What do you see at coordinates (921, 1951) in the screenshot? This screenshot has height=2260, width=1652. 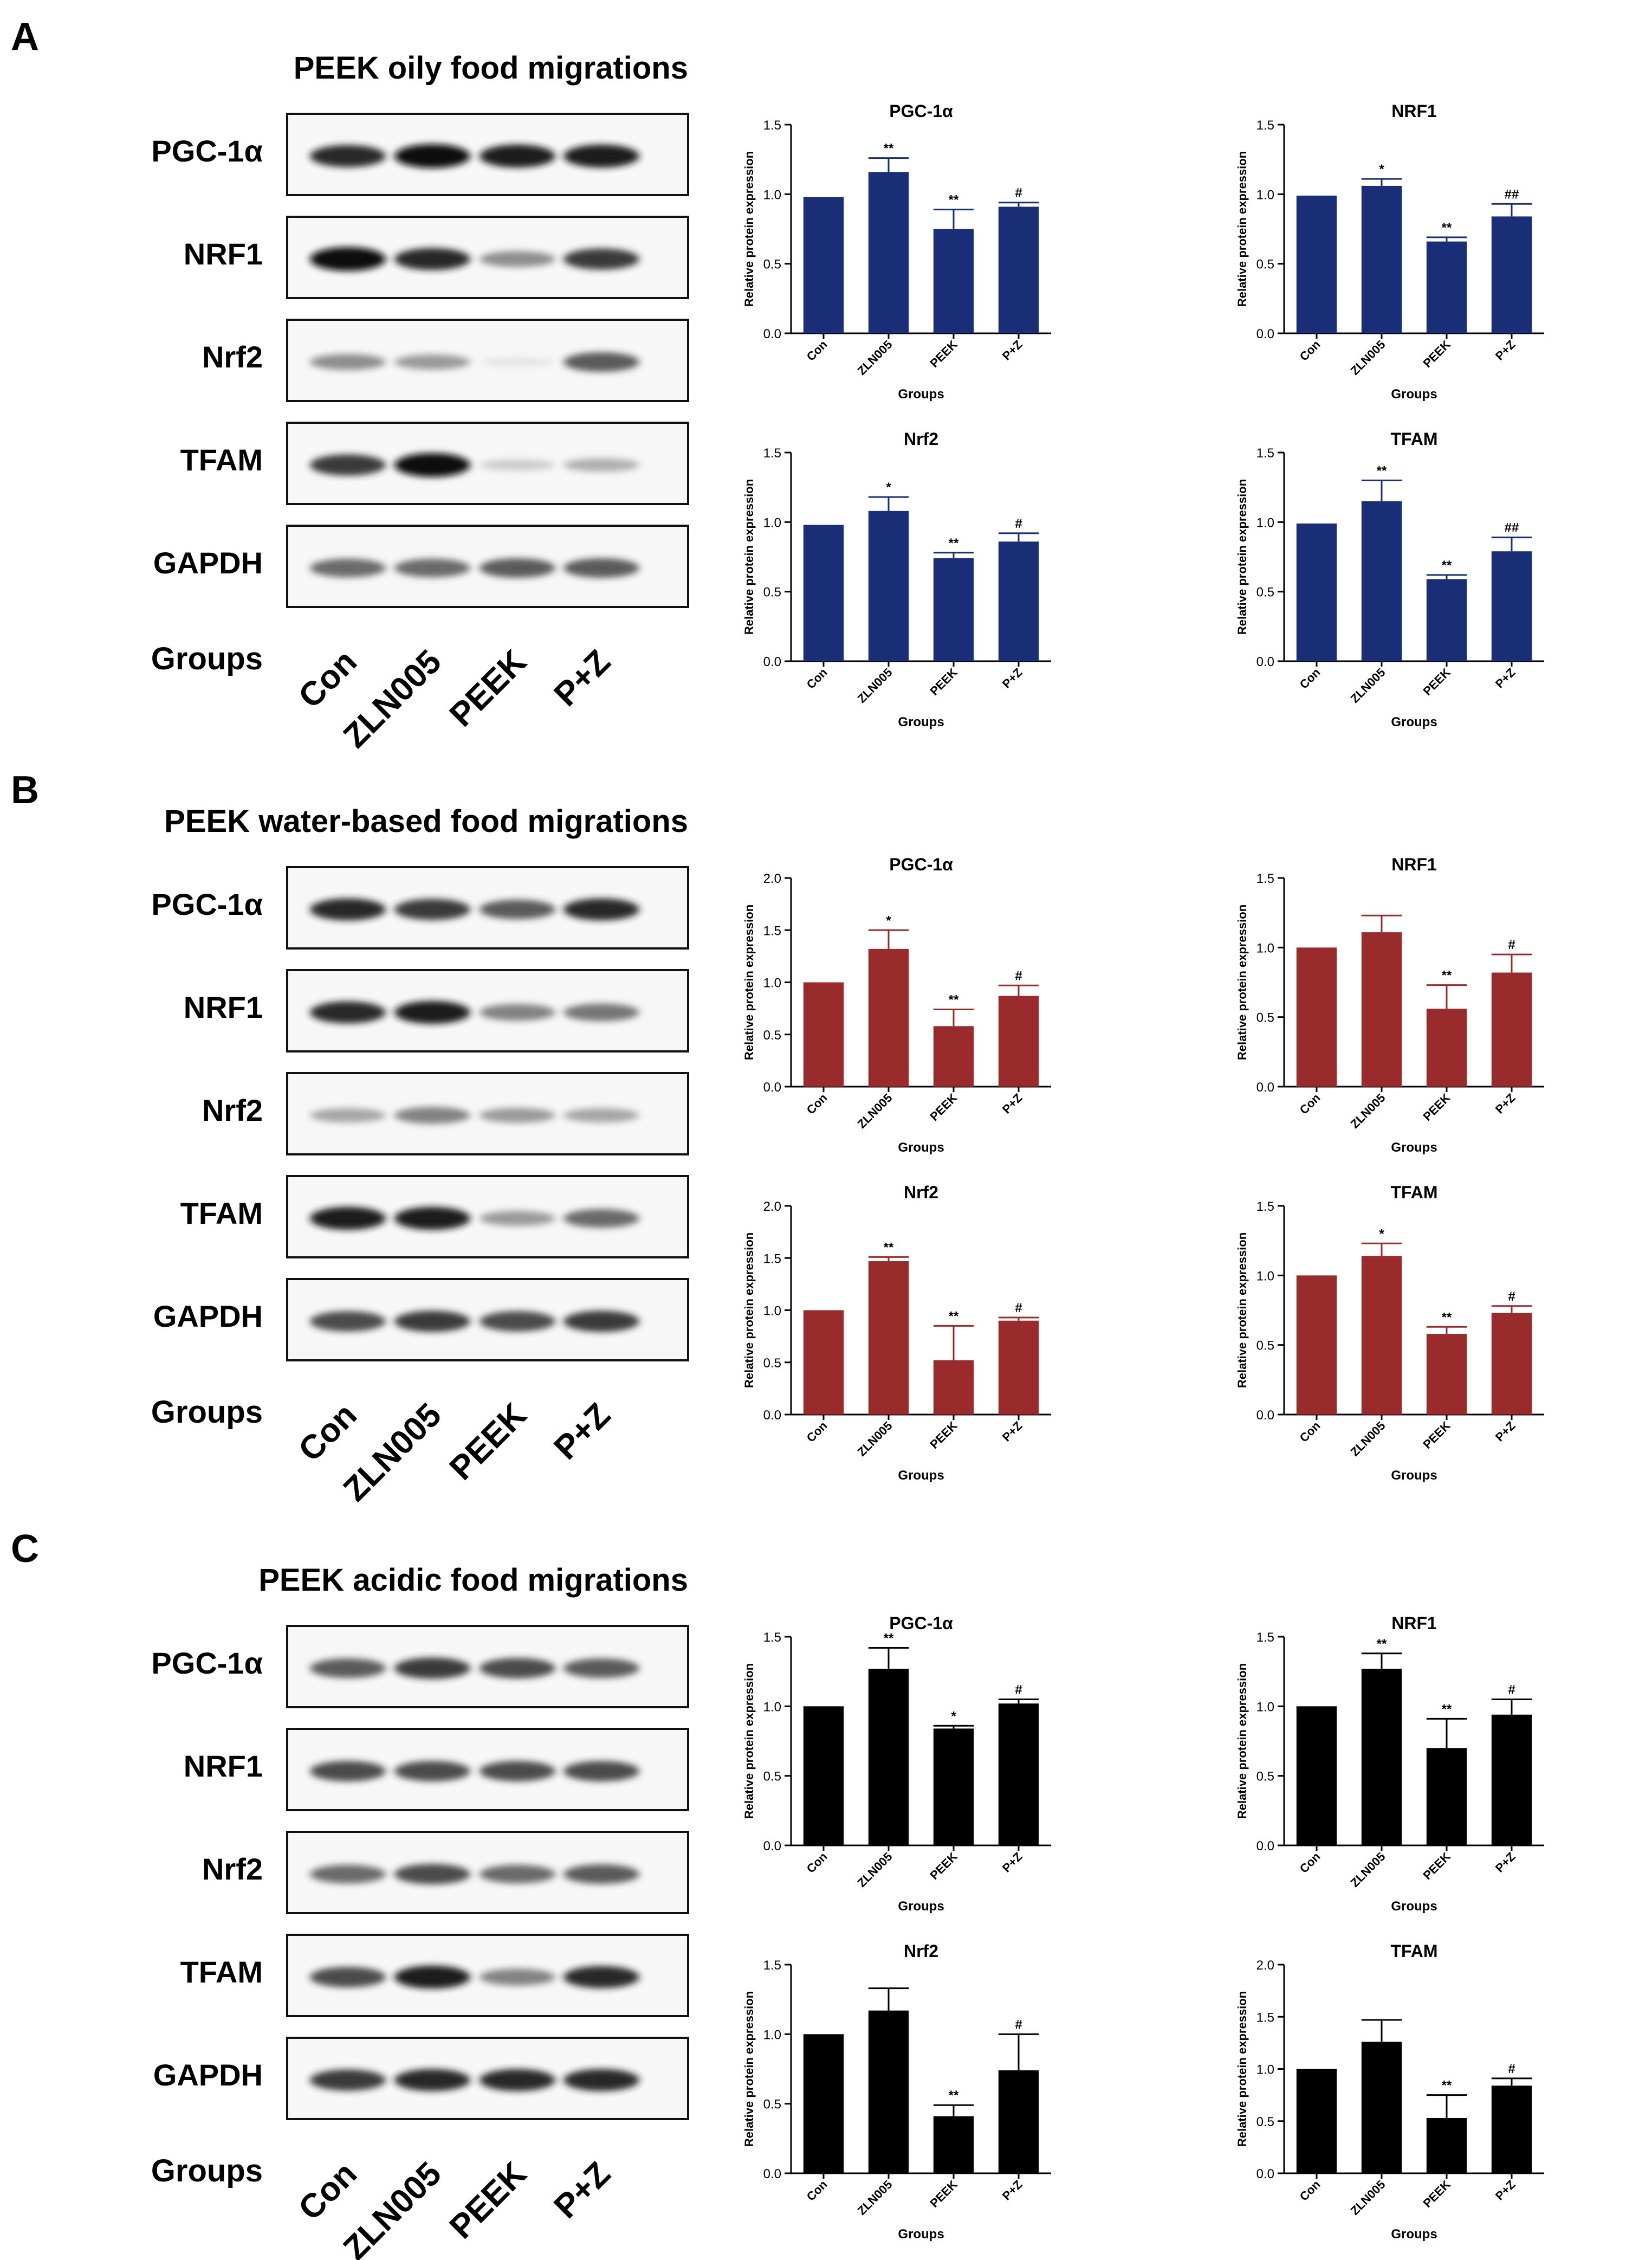 I see `chart-title: Nrf2` at bounding box center [921, 1951].